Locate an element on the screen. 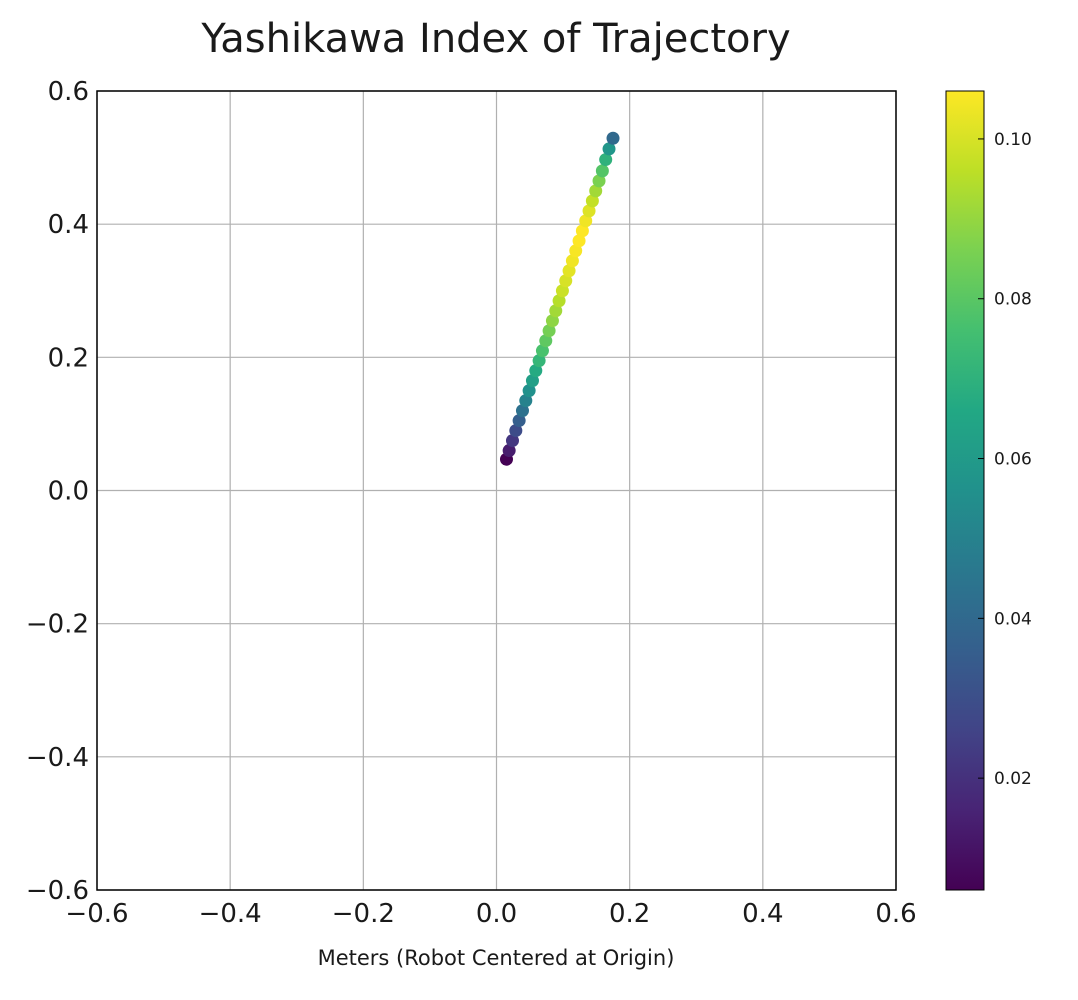 Image resolution: width=1078 pixels, height=1000 pixels. x-axis-label: Meters (Robot Centered at Origin) is located at coordinates (496, 958).